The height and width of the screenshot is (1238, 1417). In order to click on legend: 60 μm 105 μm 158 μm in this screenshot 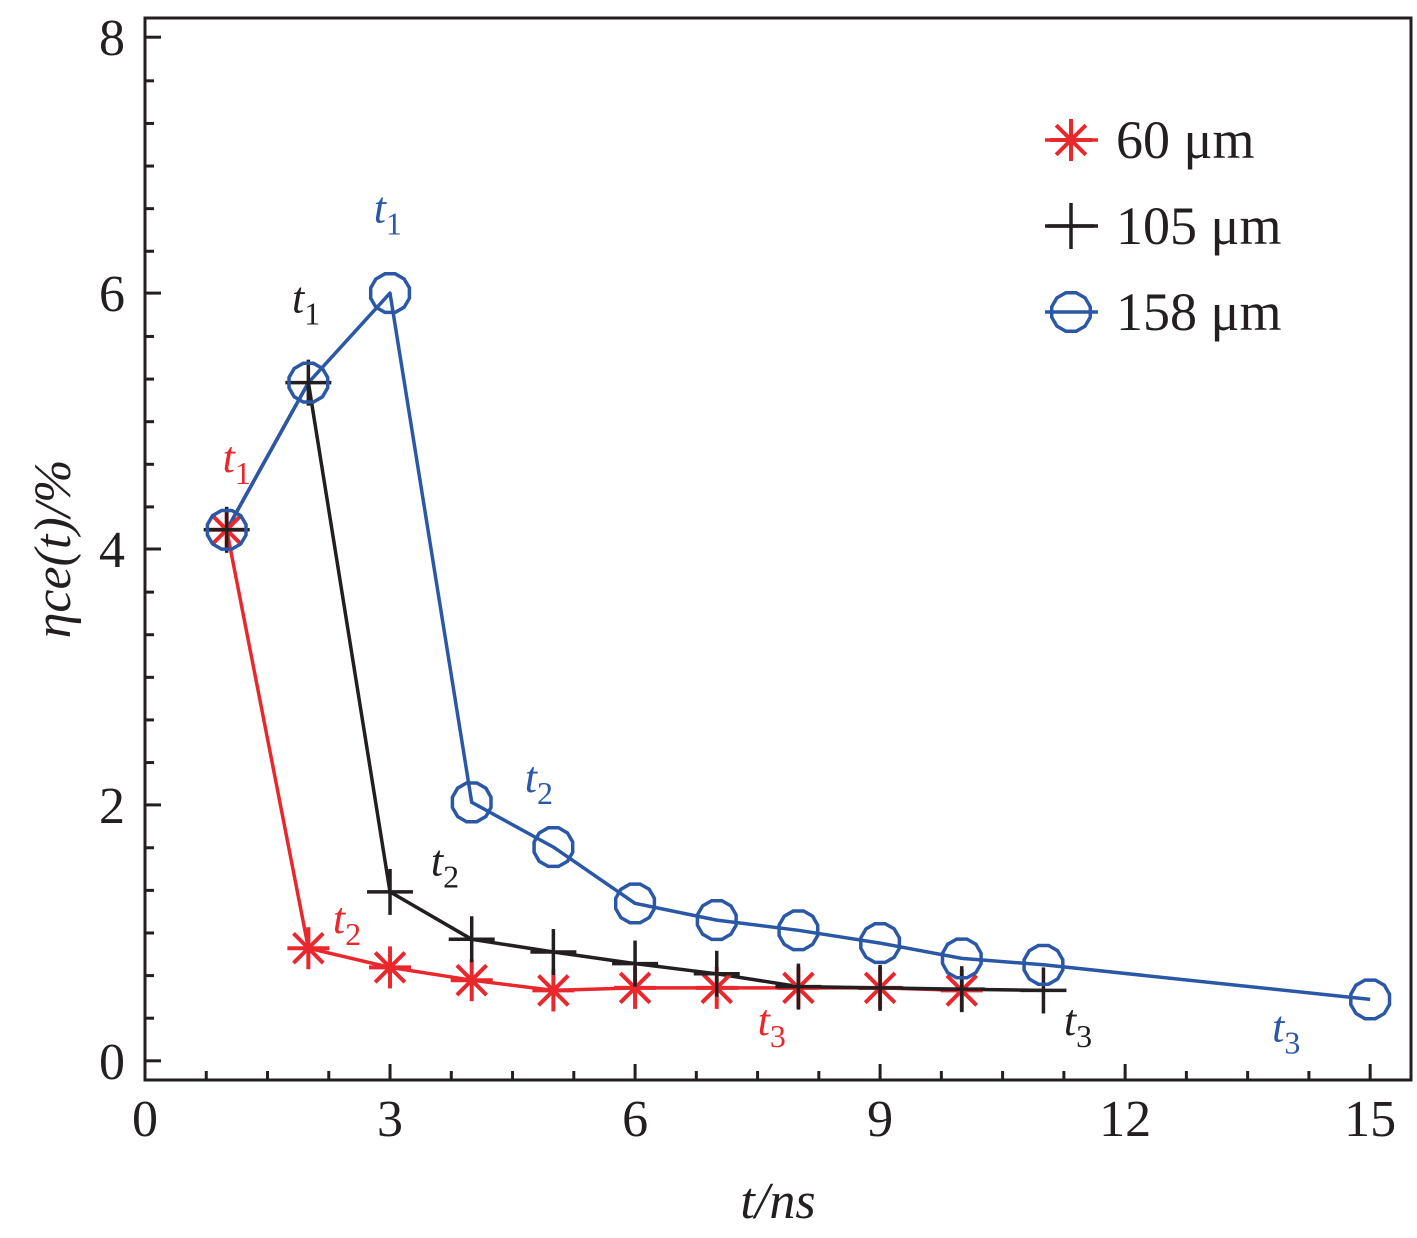, I will do `click(1163, 226)`.